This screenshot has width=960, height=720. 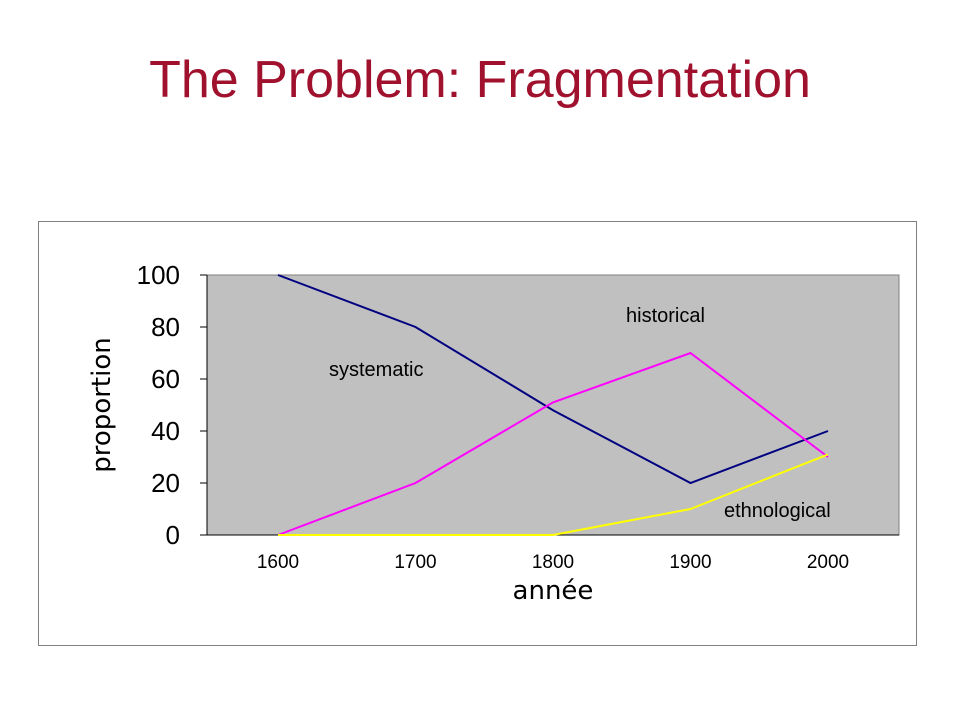 What do you see at coordinates (690, 562) in the screenshot?
I see `x-tick-label: 1900` at bounding box center [690, 562].